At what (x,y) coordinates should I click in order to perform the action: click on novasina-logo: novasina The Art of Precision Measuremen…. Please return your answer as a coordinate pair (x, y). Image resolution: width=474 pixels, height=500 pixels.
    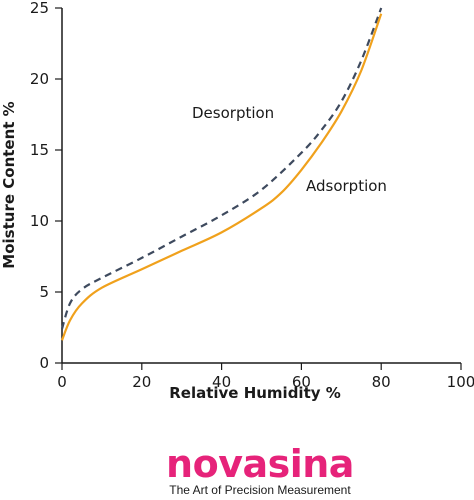
    Looking at the image, I should click on (260, 471).